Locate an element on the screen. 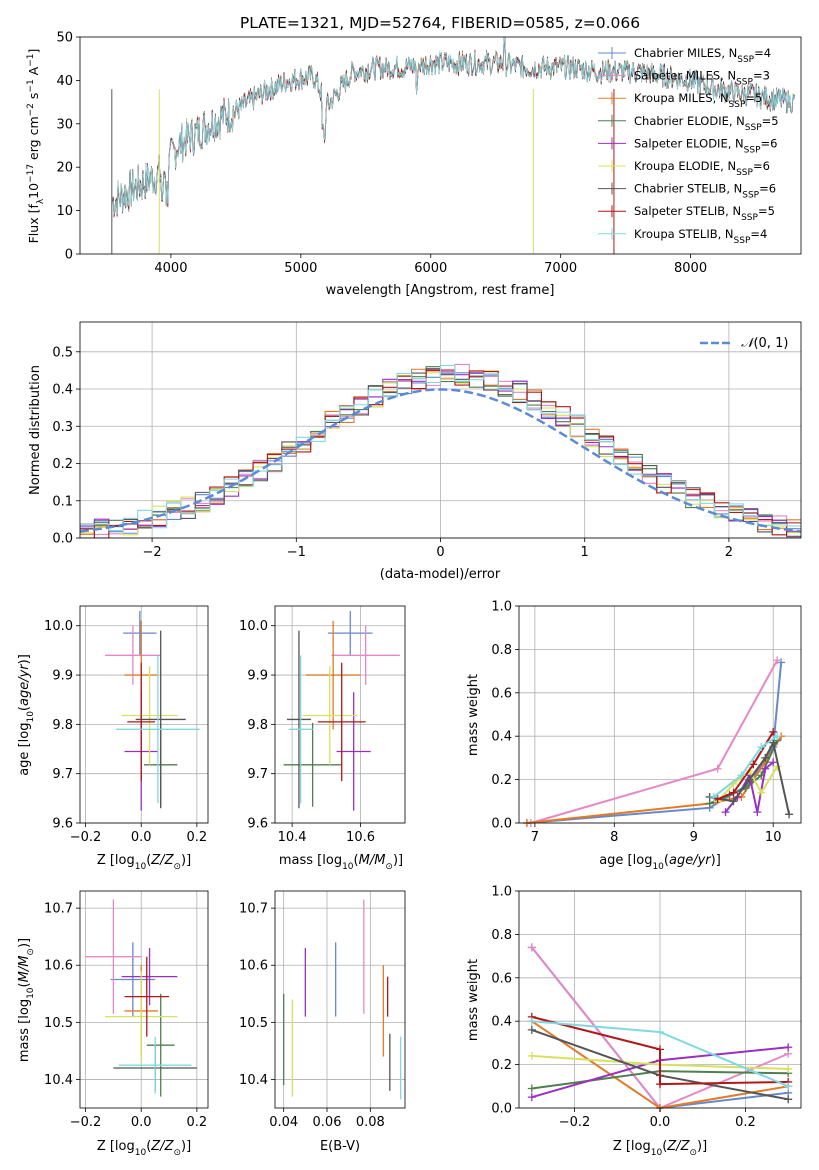  x-tick-label: 0.08 is located at coordinates (370, 1122).